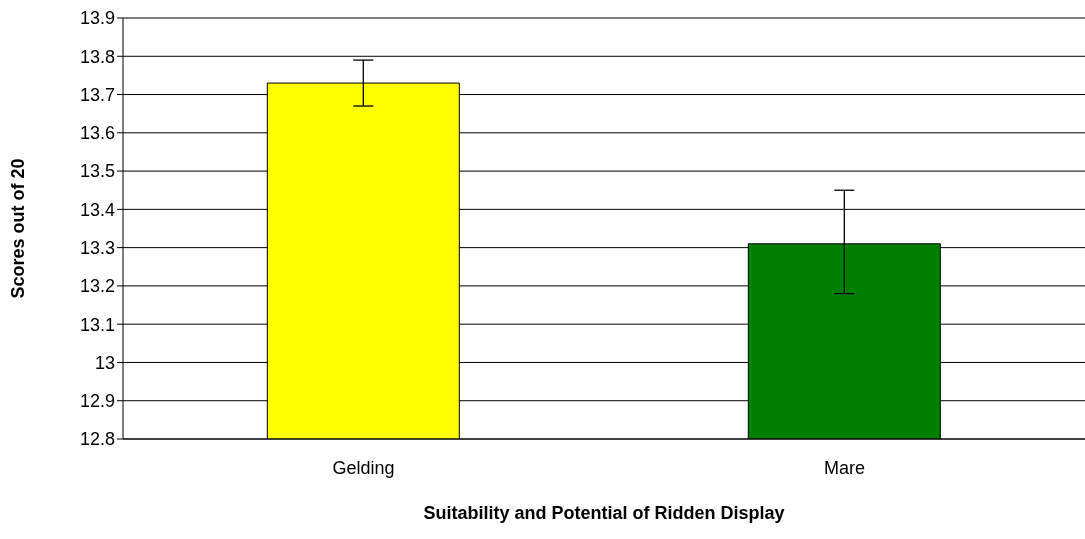  Describe the element at coordinates (97, 94) in the screenshot. I see `y-tick-label: 13.7` at that location.